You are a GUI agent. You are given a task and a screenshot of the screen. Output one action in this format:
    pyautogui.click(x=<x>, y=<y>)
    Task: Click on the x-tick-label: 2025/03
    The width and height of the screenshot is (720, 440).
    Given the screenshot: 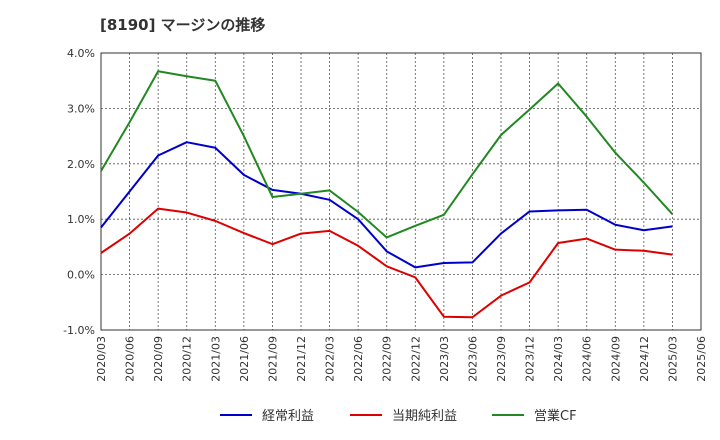 What is the action you would take?
    pyautogui.click(x=672, y=359)
    